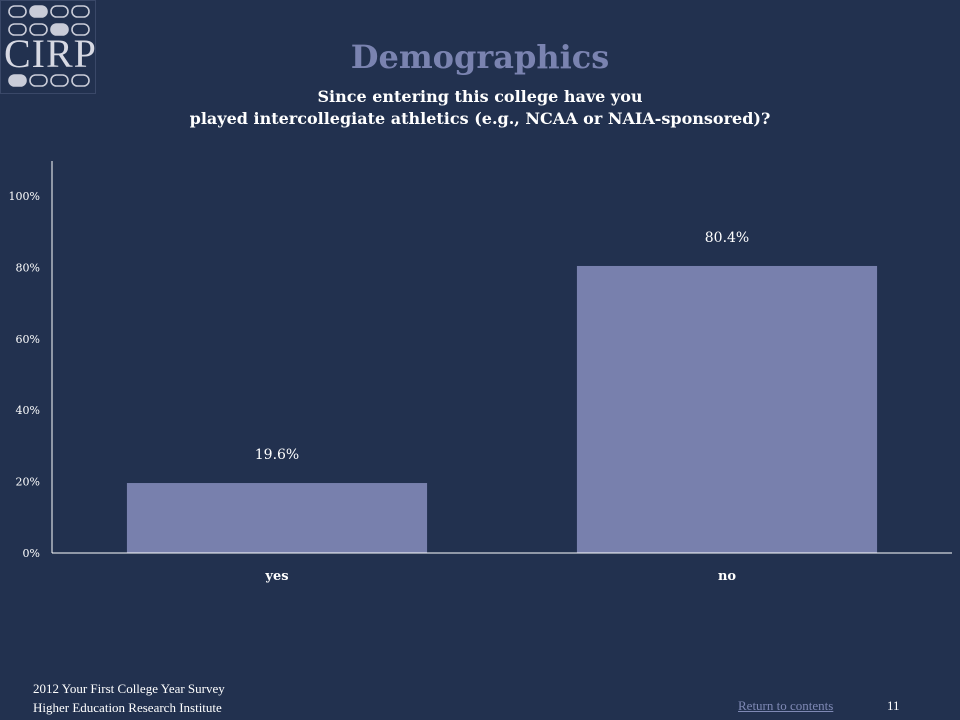 The image size is (960, 720). I want to click on bar-yes, so click(277, 518).